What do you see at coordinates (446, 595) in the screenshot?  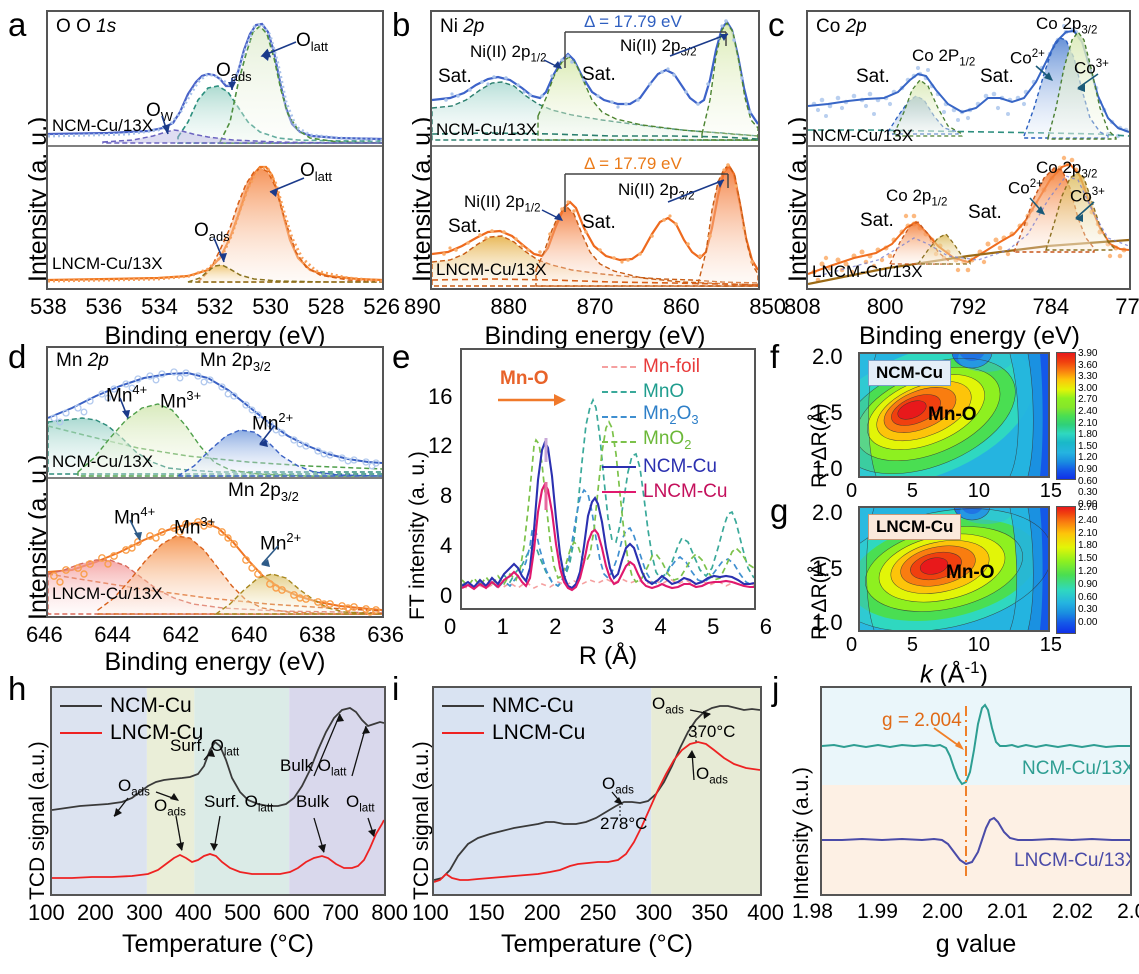 I see `panel-e-ytick-0: 0` at bounding box center [446, 595].